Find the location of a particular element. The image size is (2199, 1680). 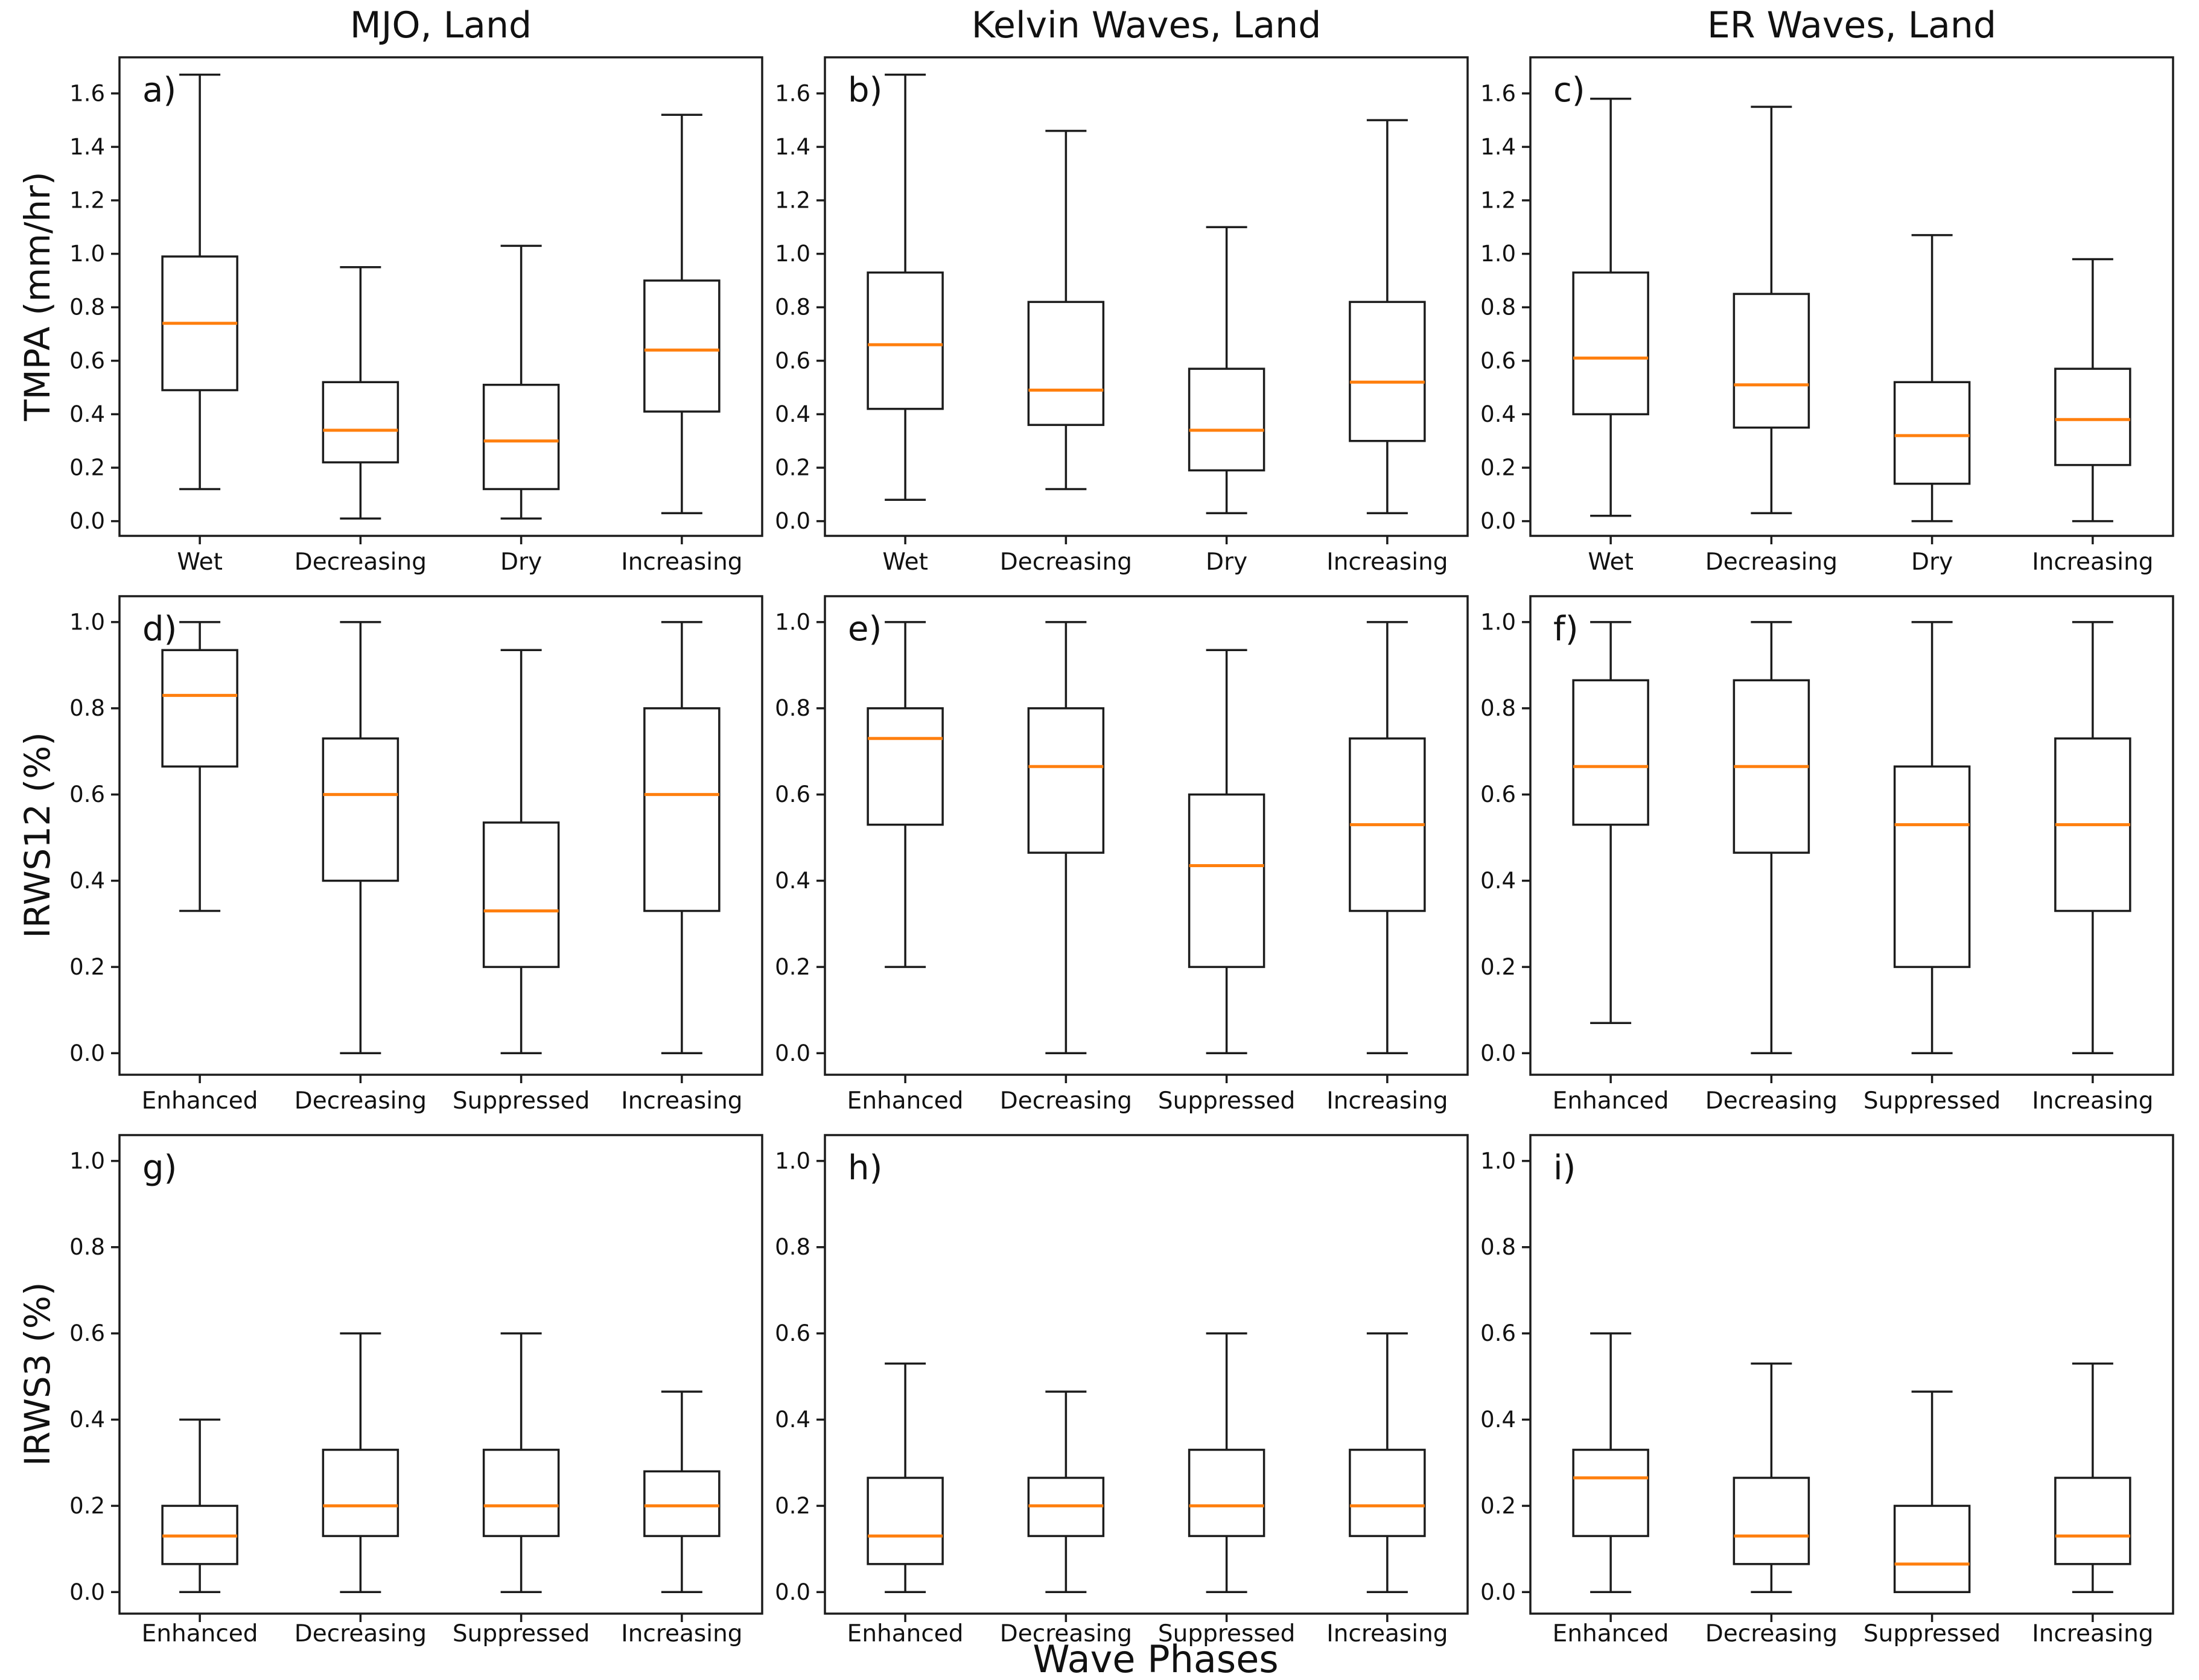

box-e-suppressed is located at coordinates (1226, 852).